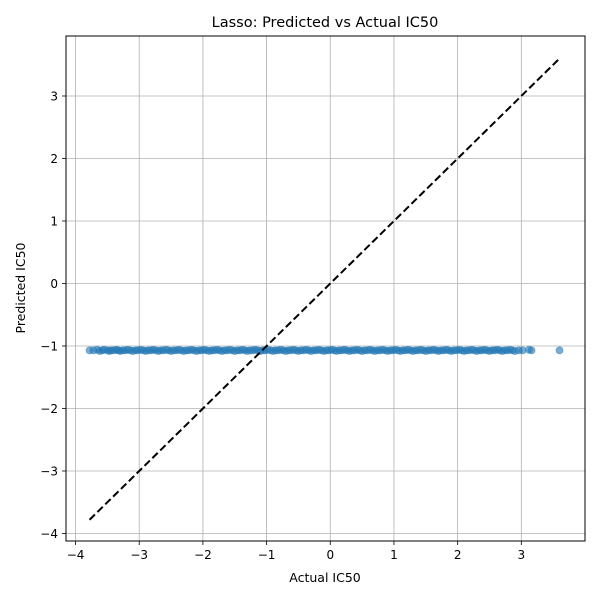  I want to click on x-tick-label: −4, so click(76, 555).